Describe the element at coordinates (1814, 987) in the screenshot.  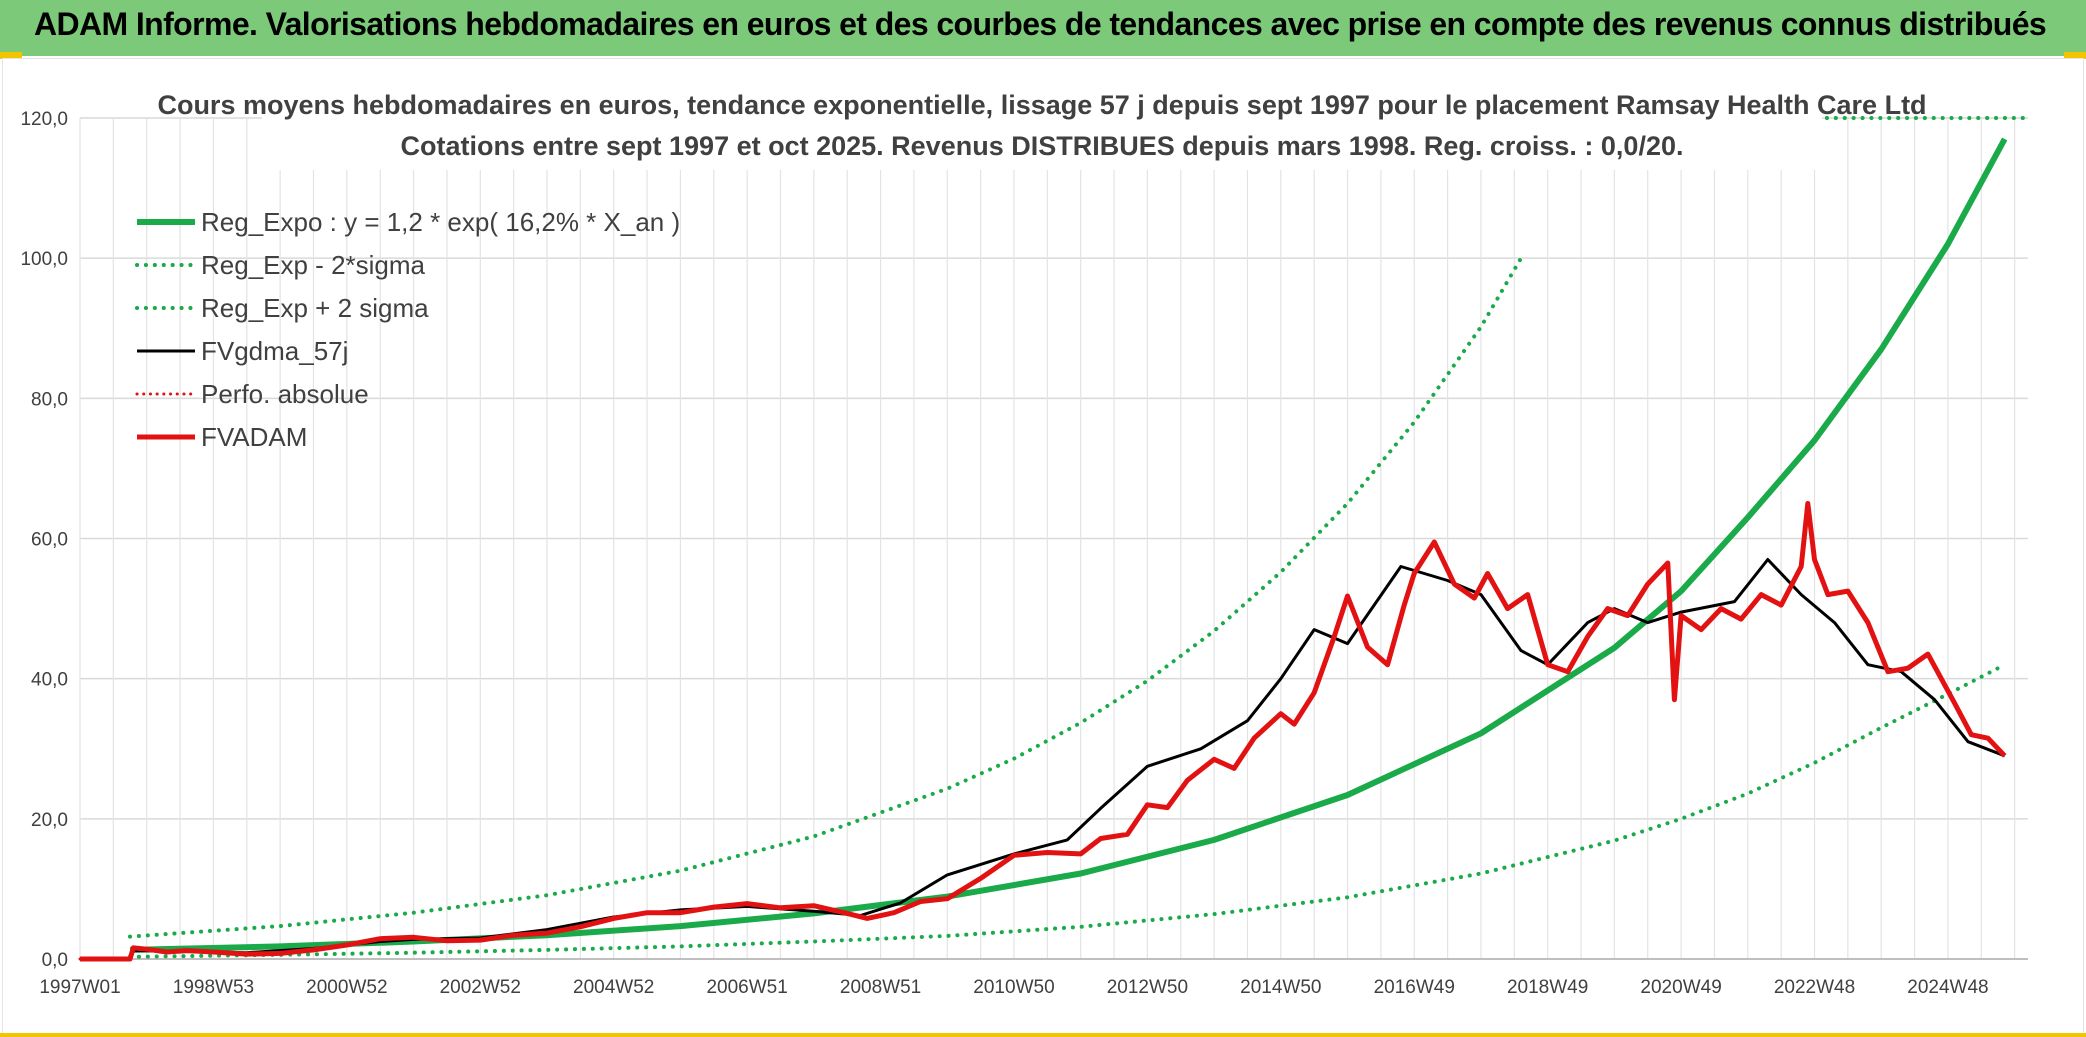
I see `x-tick-label: 2022W48` at that location.